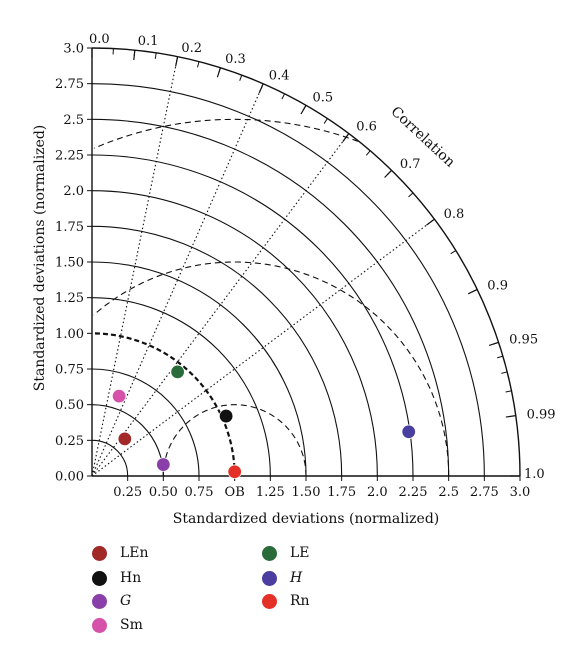  Describe the element at coordinates (148, 41) in the screenshot. I see `correlation-tick-label: 0.1` at that location.